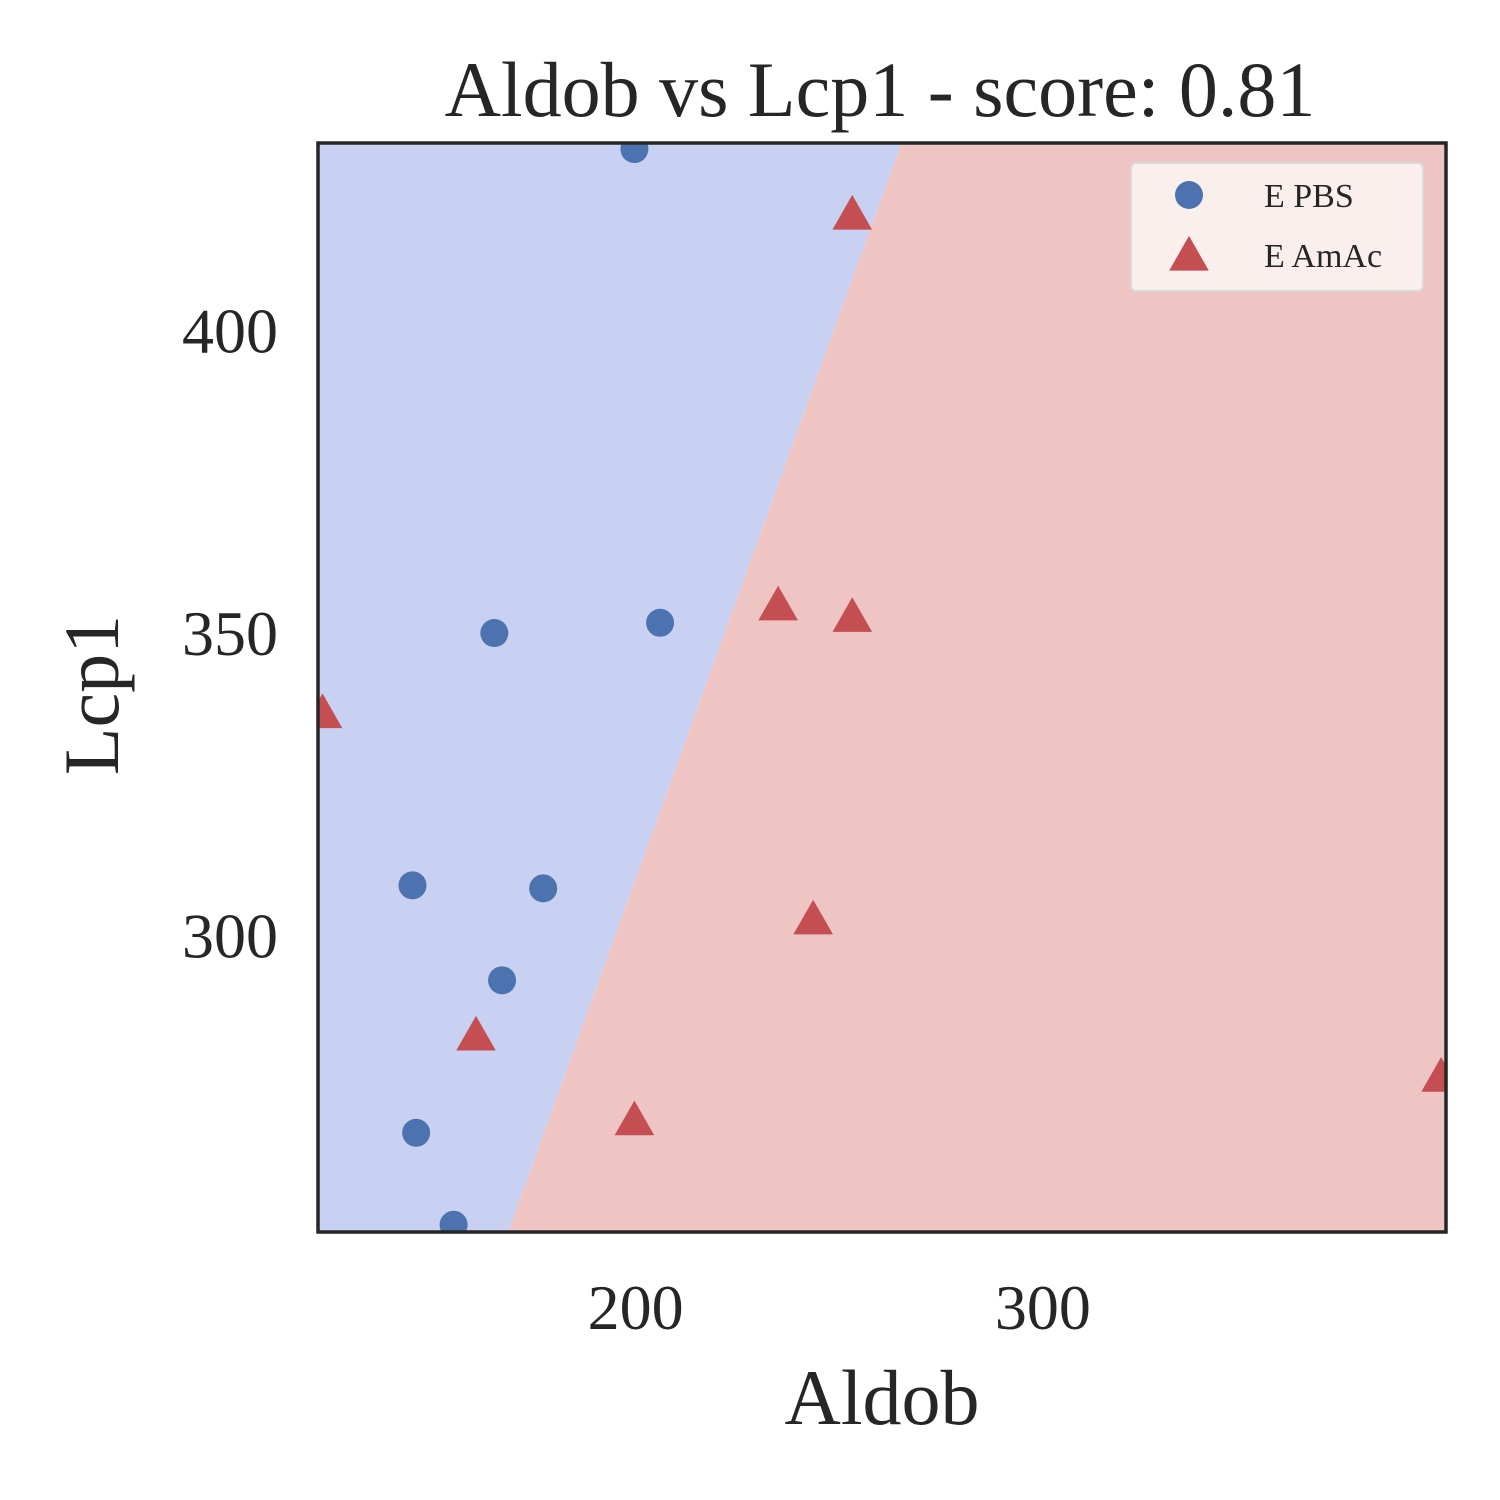 Image resolution: width=1500 pixels, height=1500 pixels. Describe the element at coordinates (882, 1397) in the screenshot. I see `x-axis-label: Aldob` at that location.